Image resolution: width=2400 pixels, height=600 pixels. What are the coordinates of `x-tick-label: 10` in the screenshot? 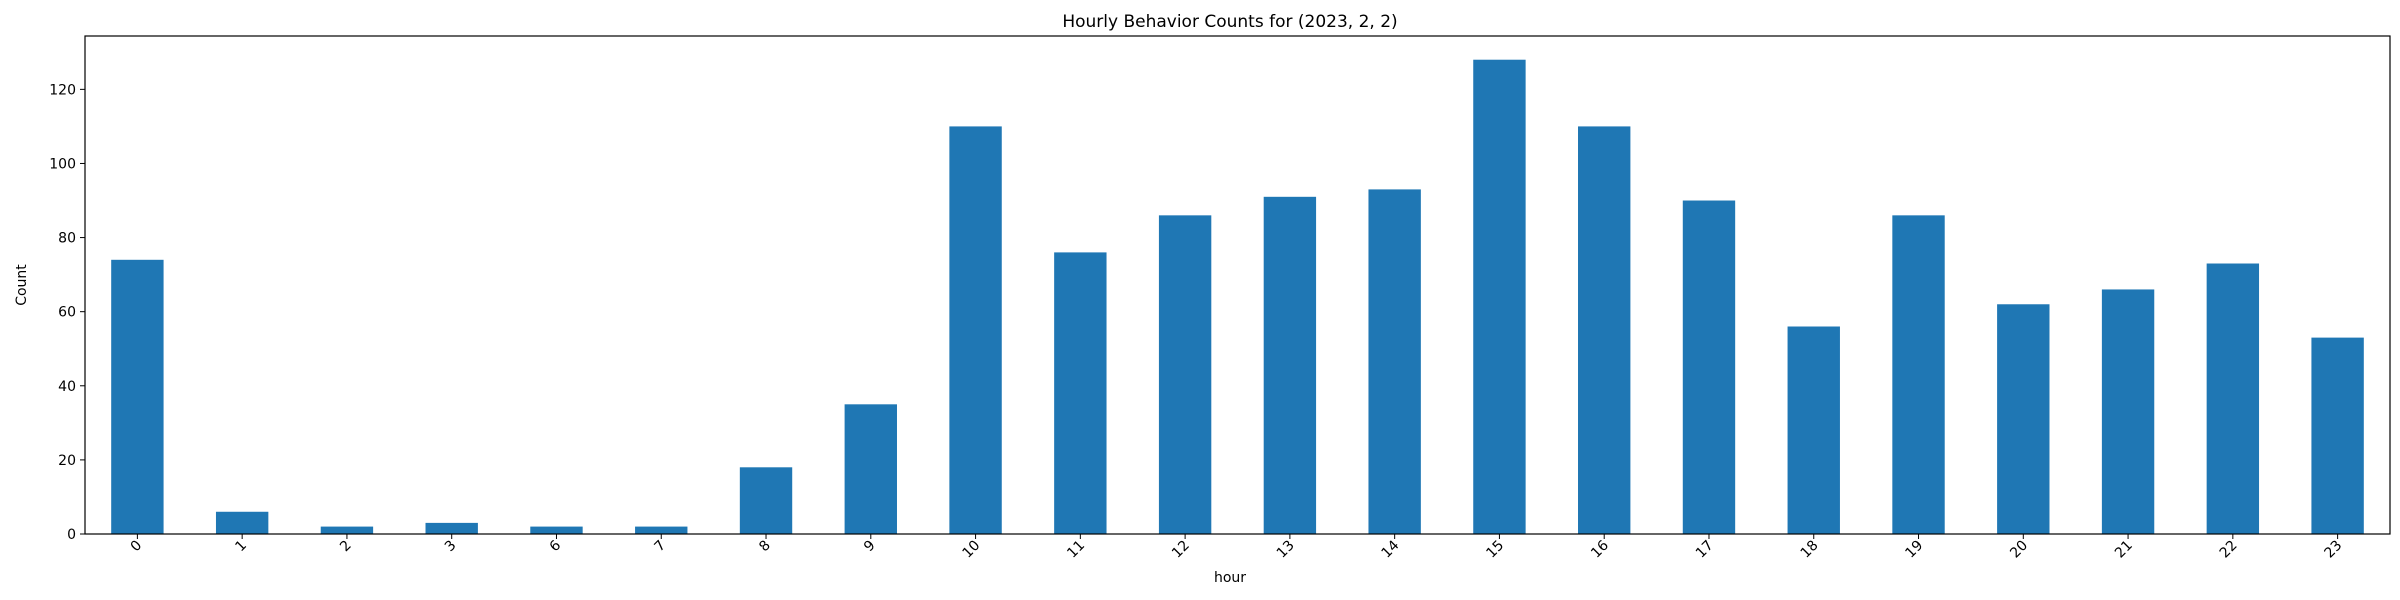 It's located at (971, 550).